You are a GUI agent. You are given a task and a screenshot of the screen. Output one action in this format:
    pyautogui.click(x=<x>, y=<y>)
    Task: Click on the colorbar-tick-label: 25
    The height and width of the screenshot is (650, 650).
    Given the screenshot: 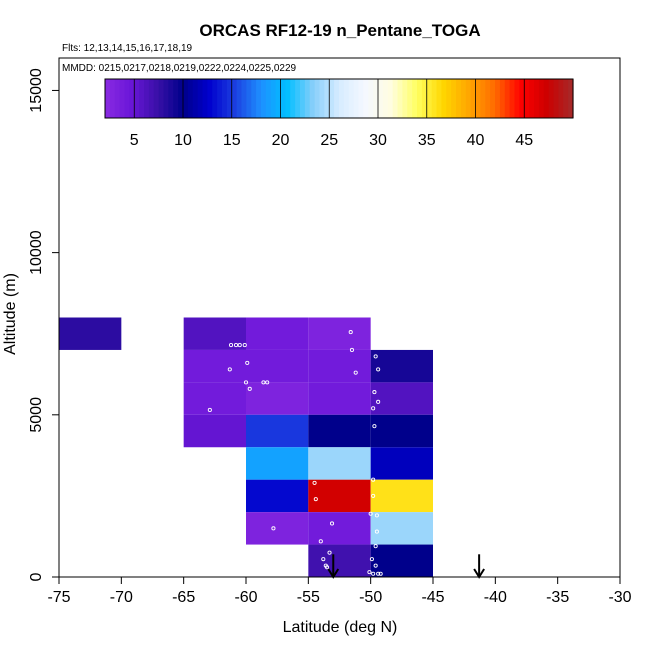 What is the action you would take?
    pyautogui.click(x=329, y=140)
    